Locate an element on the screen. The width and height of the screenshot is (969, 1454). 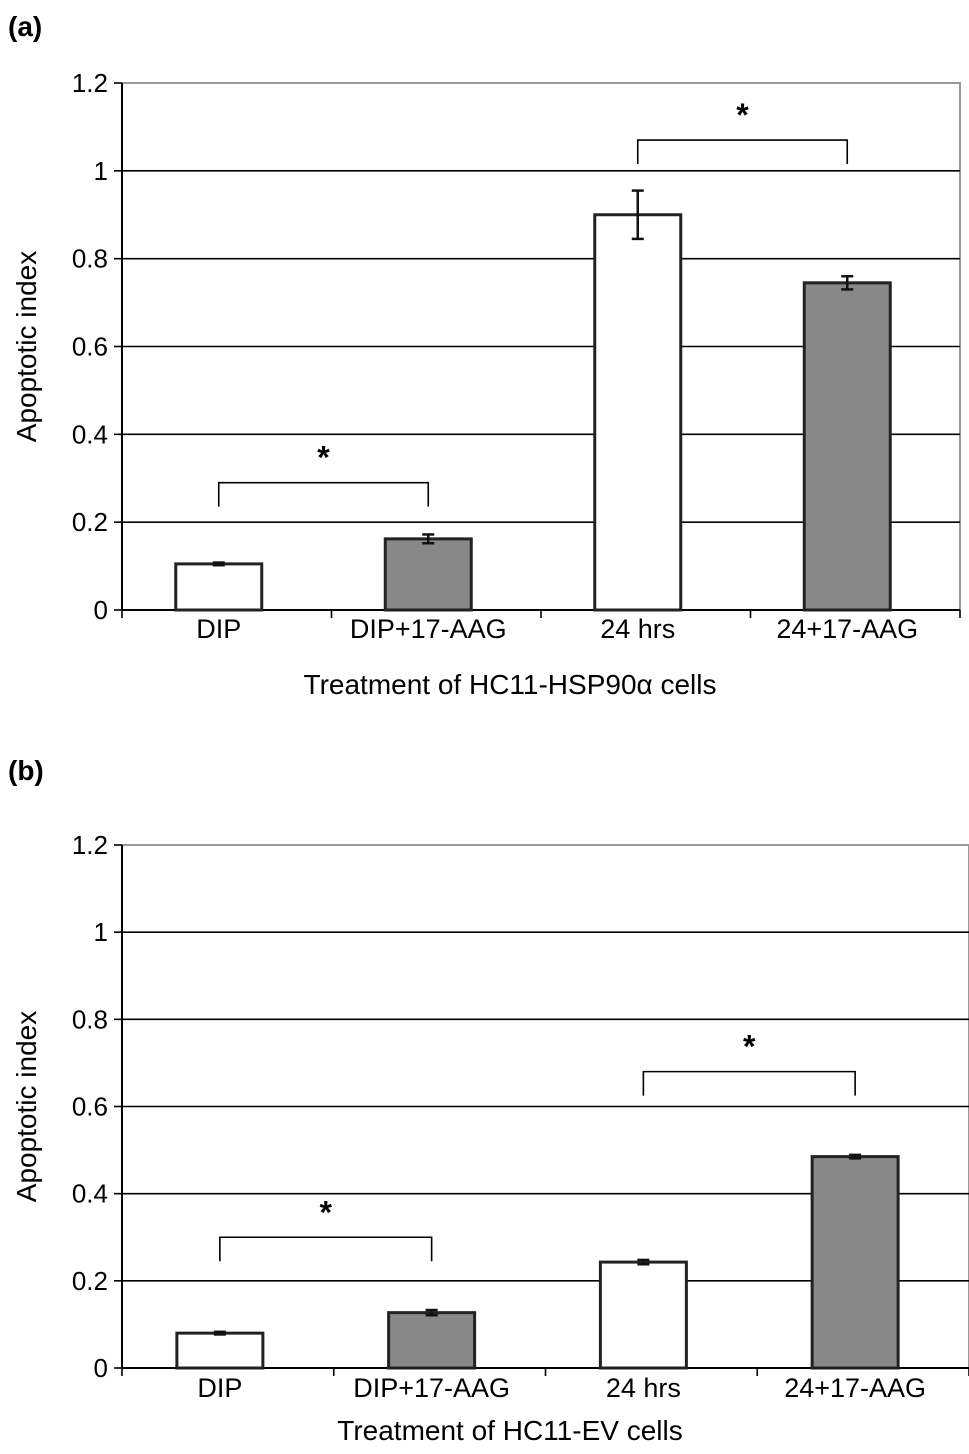
panel-label: (b) is located at coordinates (26, 770).